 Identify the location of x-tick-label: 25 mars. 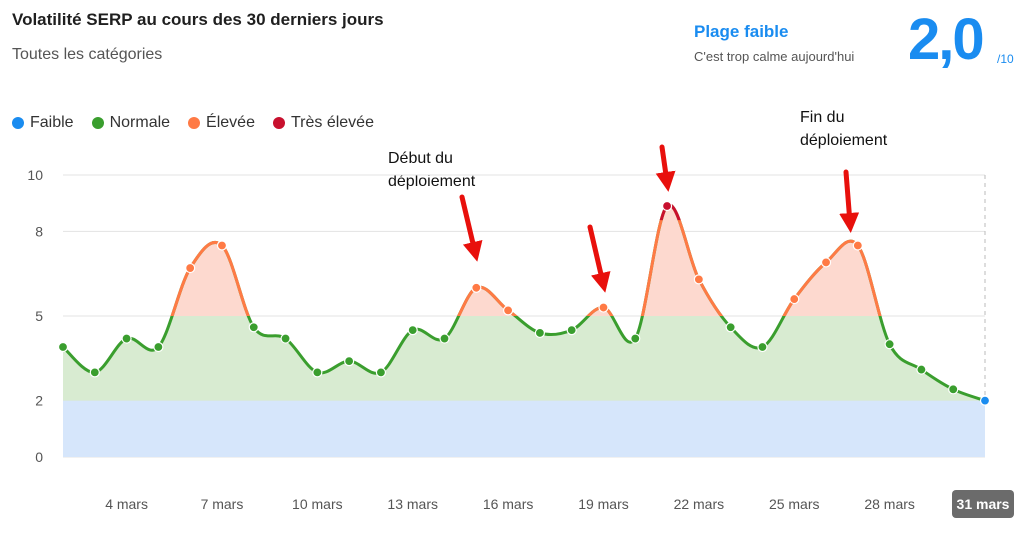
(794, 504).